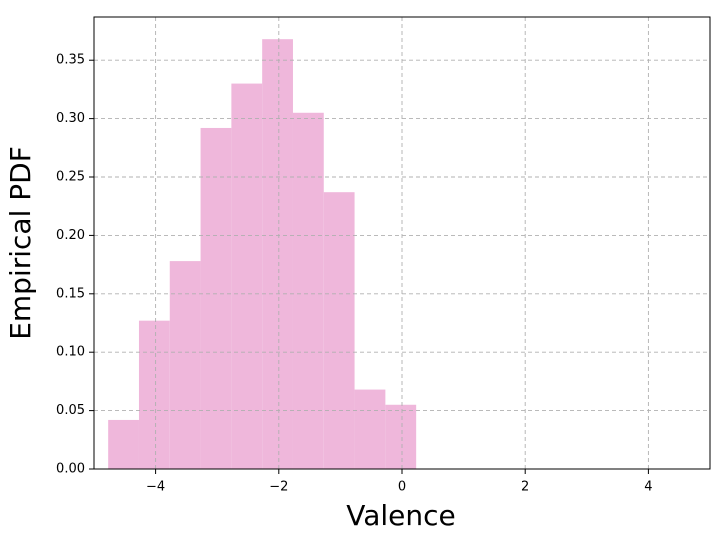 The image size is (718, 556). I want to click on y-tick-label: 0.00, so click(70, 469).